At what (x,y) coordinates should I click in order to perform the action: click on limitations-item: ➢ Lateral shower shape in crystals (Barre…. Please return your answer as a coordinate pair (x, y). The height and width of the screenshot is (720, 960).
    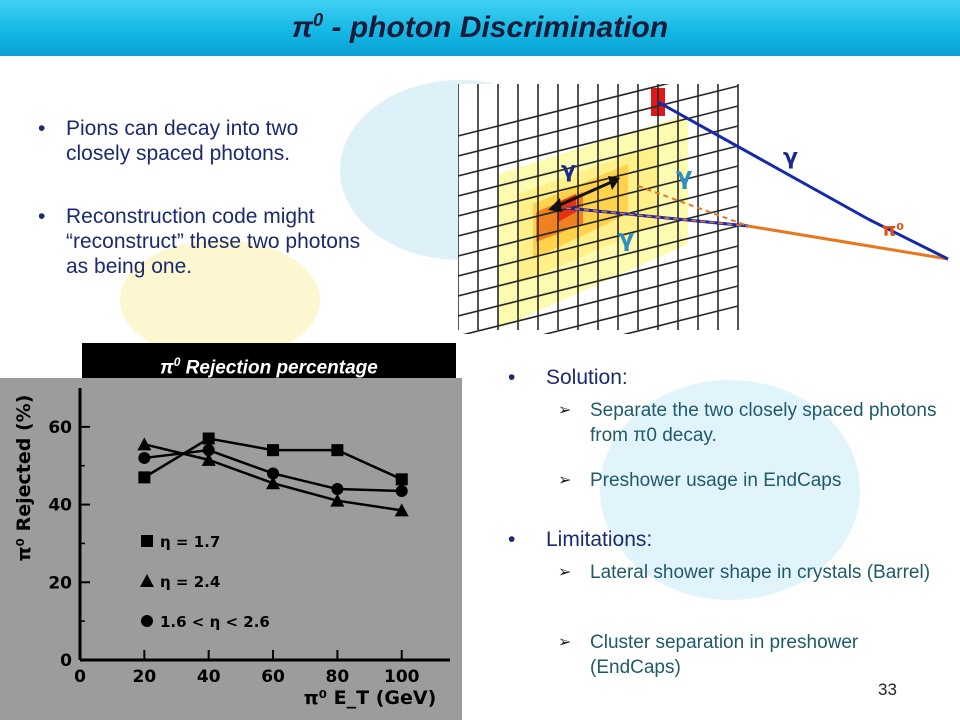
    Looking at the image, I should click on (744, 572).